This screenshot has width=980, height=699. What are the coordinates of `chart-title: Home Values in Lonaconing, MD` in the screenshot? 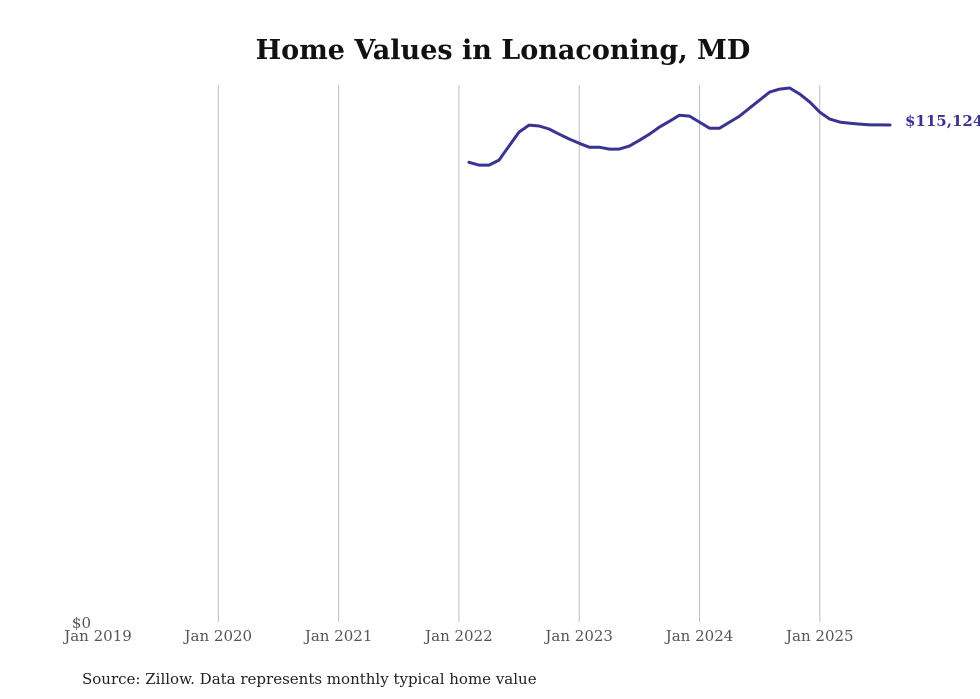 It's located at (503, 50).